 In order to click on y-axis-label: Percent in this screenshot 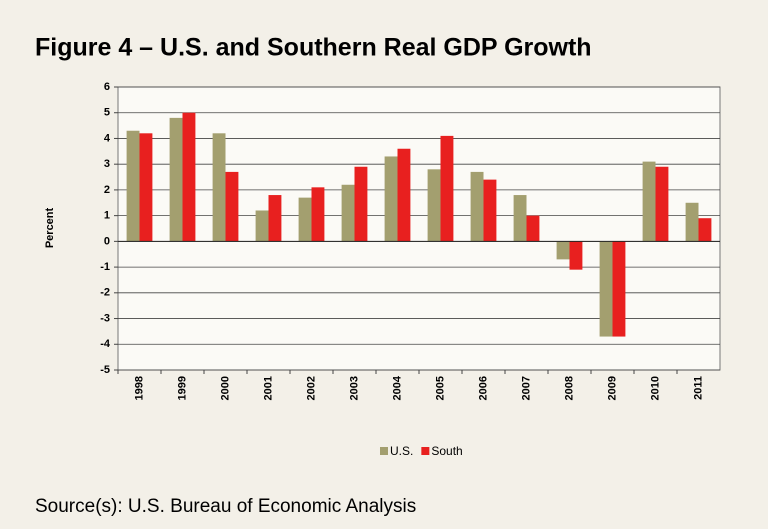, I will do `click(50, 227)`.